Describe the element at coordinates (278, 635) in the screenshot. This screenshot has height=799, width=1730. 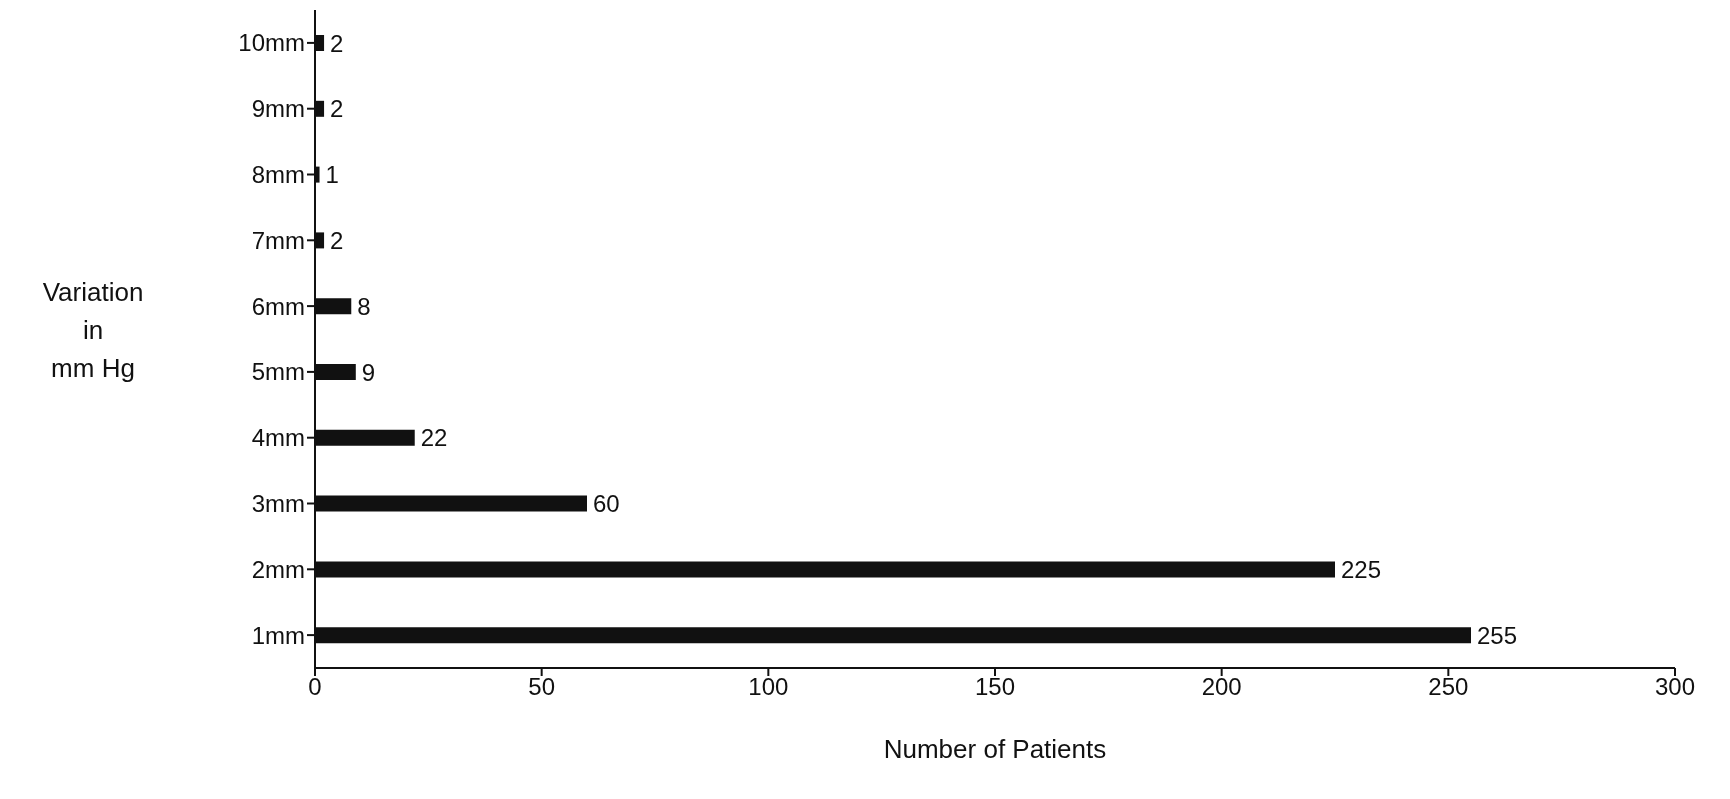
I see `y-tick-label: 1mm` at that location.